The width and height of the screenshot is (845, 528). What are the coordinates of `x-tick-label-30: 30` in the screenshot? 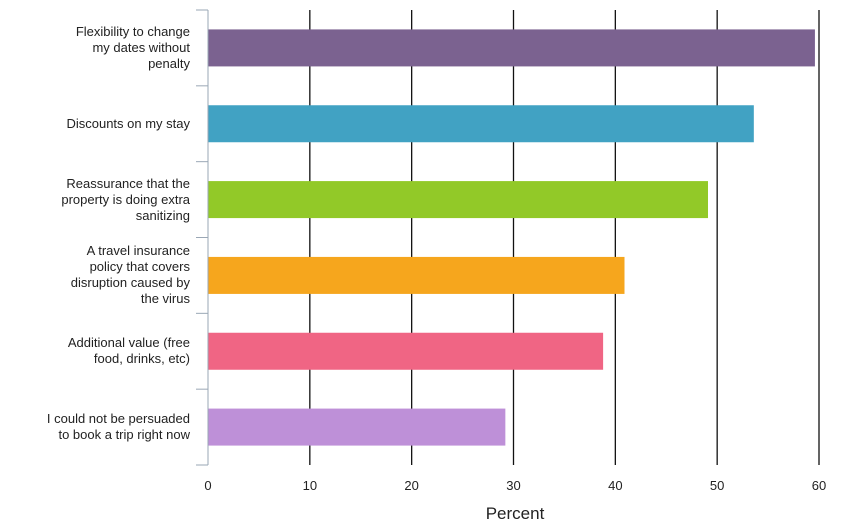 It's located at (513, 485).